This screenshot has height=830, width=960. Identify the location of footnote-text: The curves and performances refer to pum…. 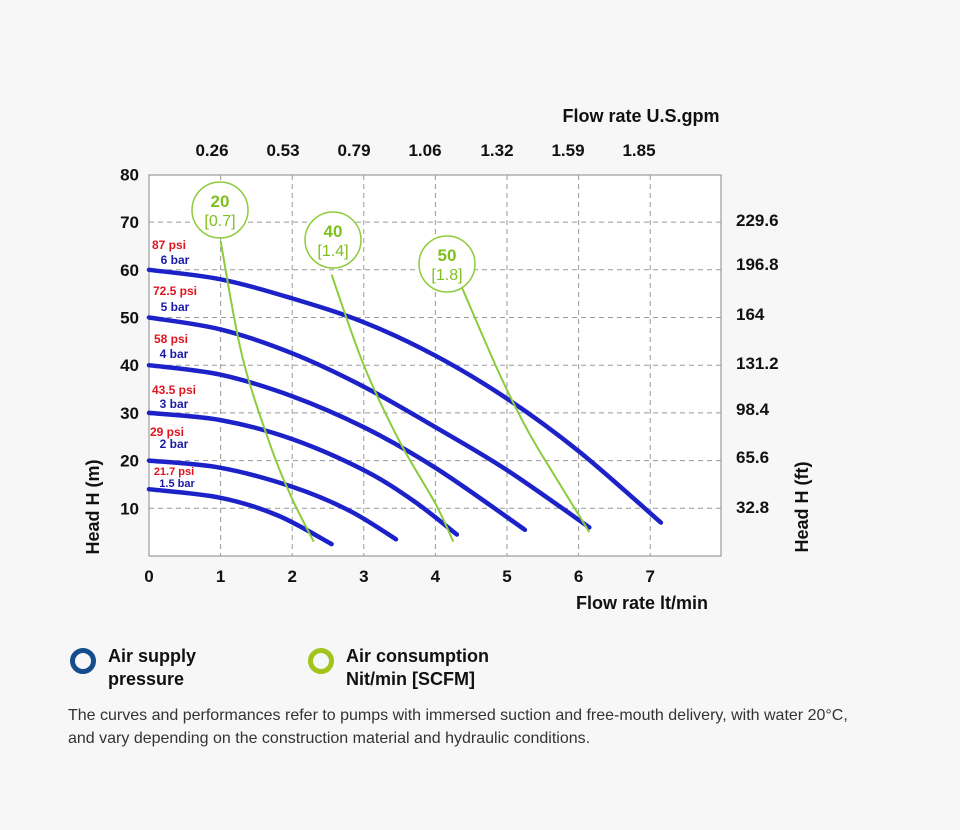
(458, 727).